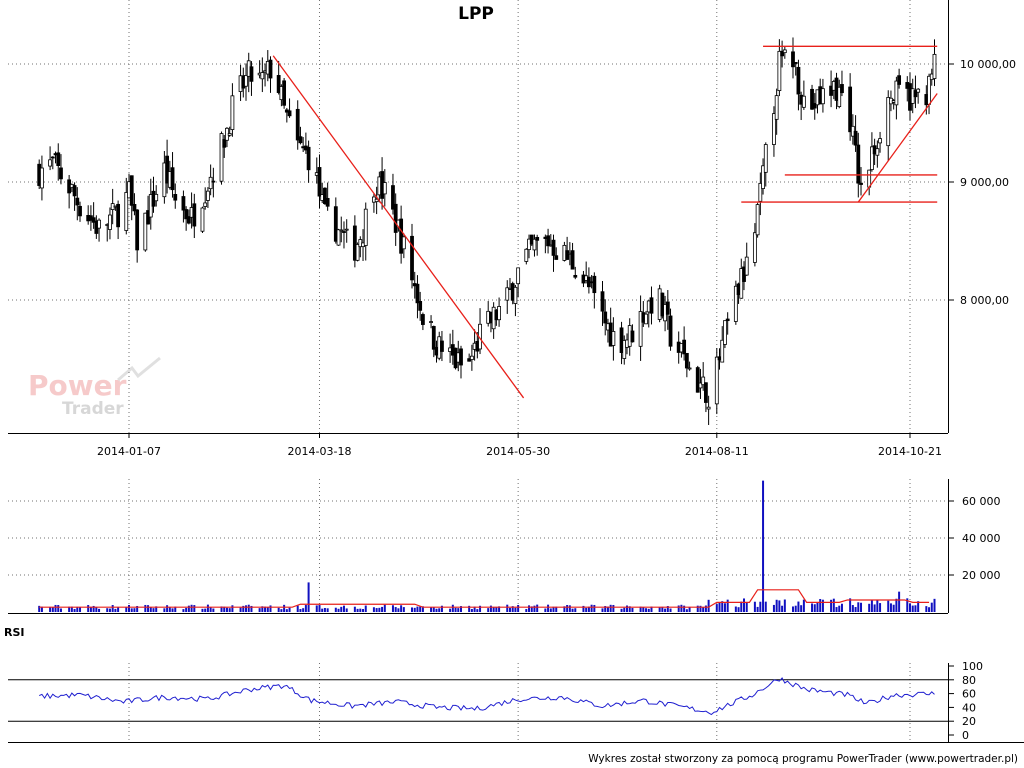 This screenshot has height=768, width=1024. What do you see at coordinates (969, 680) in the screenshot?
I see `rsi-y-tick-label: 80` at bounding box center [969, 680].